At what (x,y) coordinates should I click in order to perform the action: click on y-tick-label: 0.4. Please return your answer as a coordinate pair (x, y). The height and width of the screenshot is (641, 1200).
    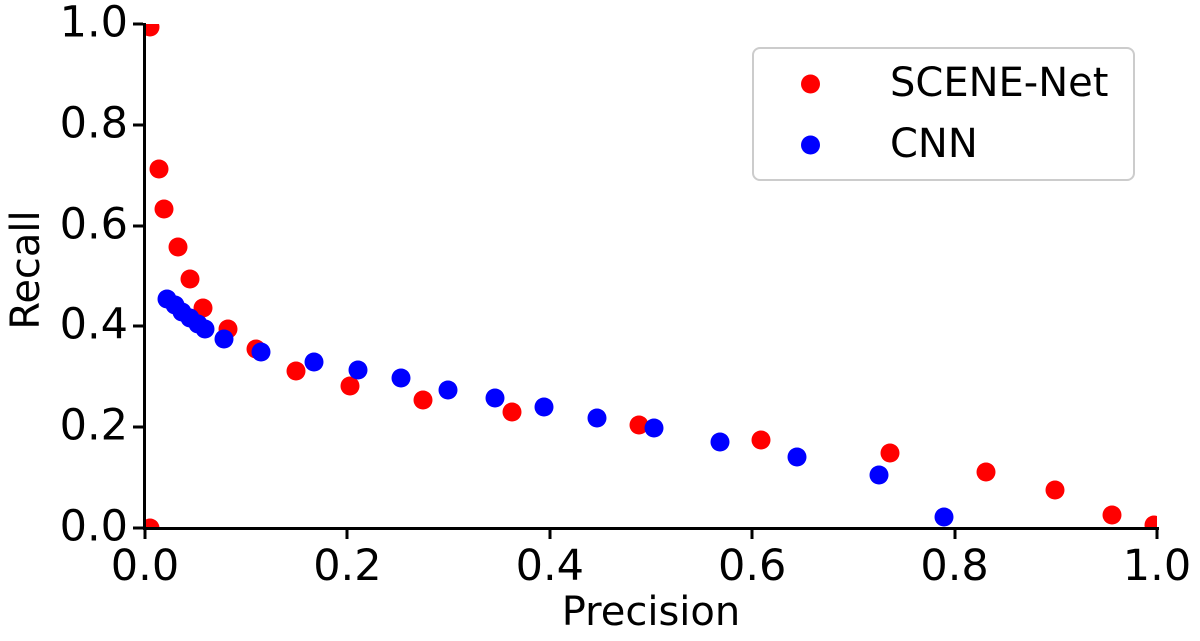
    Looking at the image, I should click on (93, 325).